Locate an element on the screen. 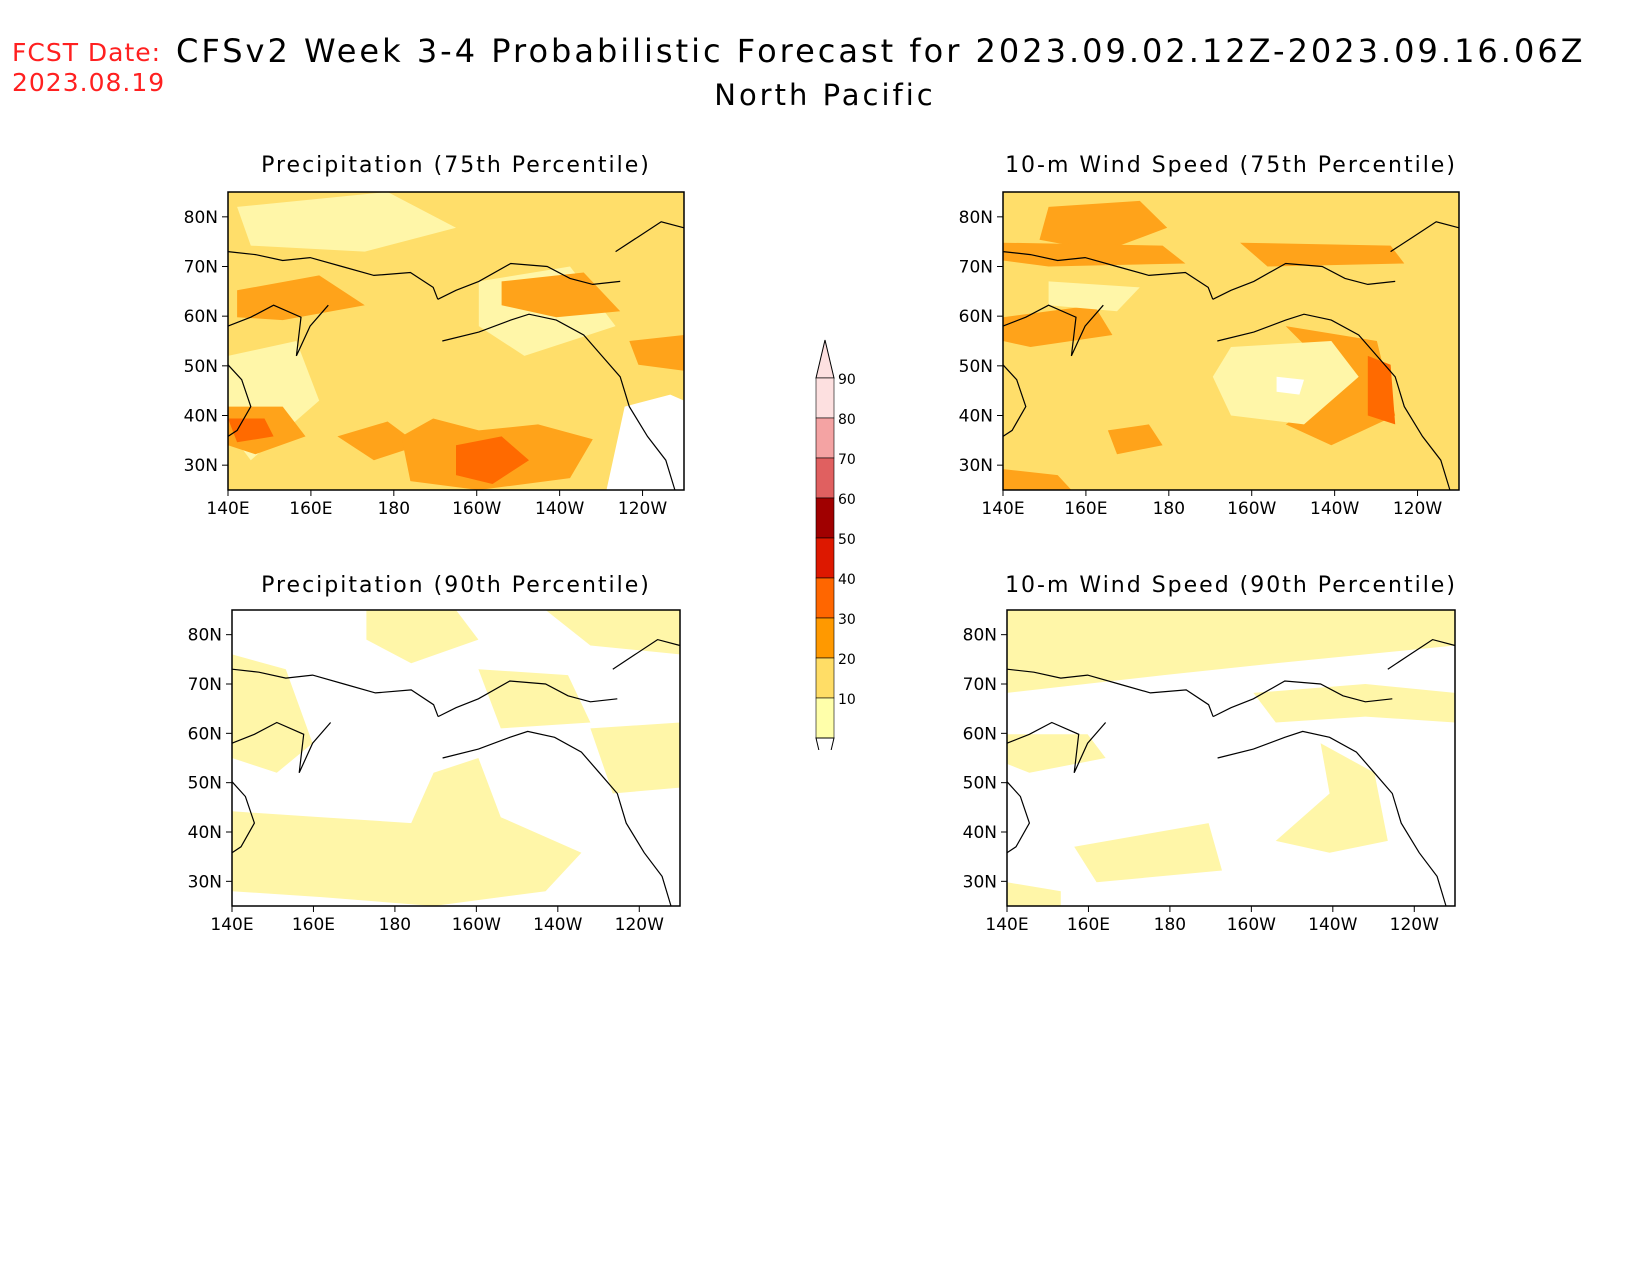 This screenshot has height=1275, width=1650. colorbar-label: 60 is located at coordinates (847, 500).